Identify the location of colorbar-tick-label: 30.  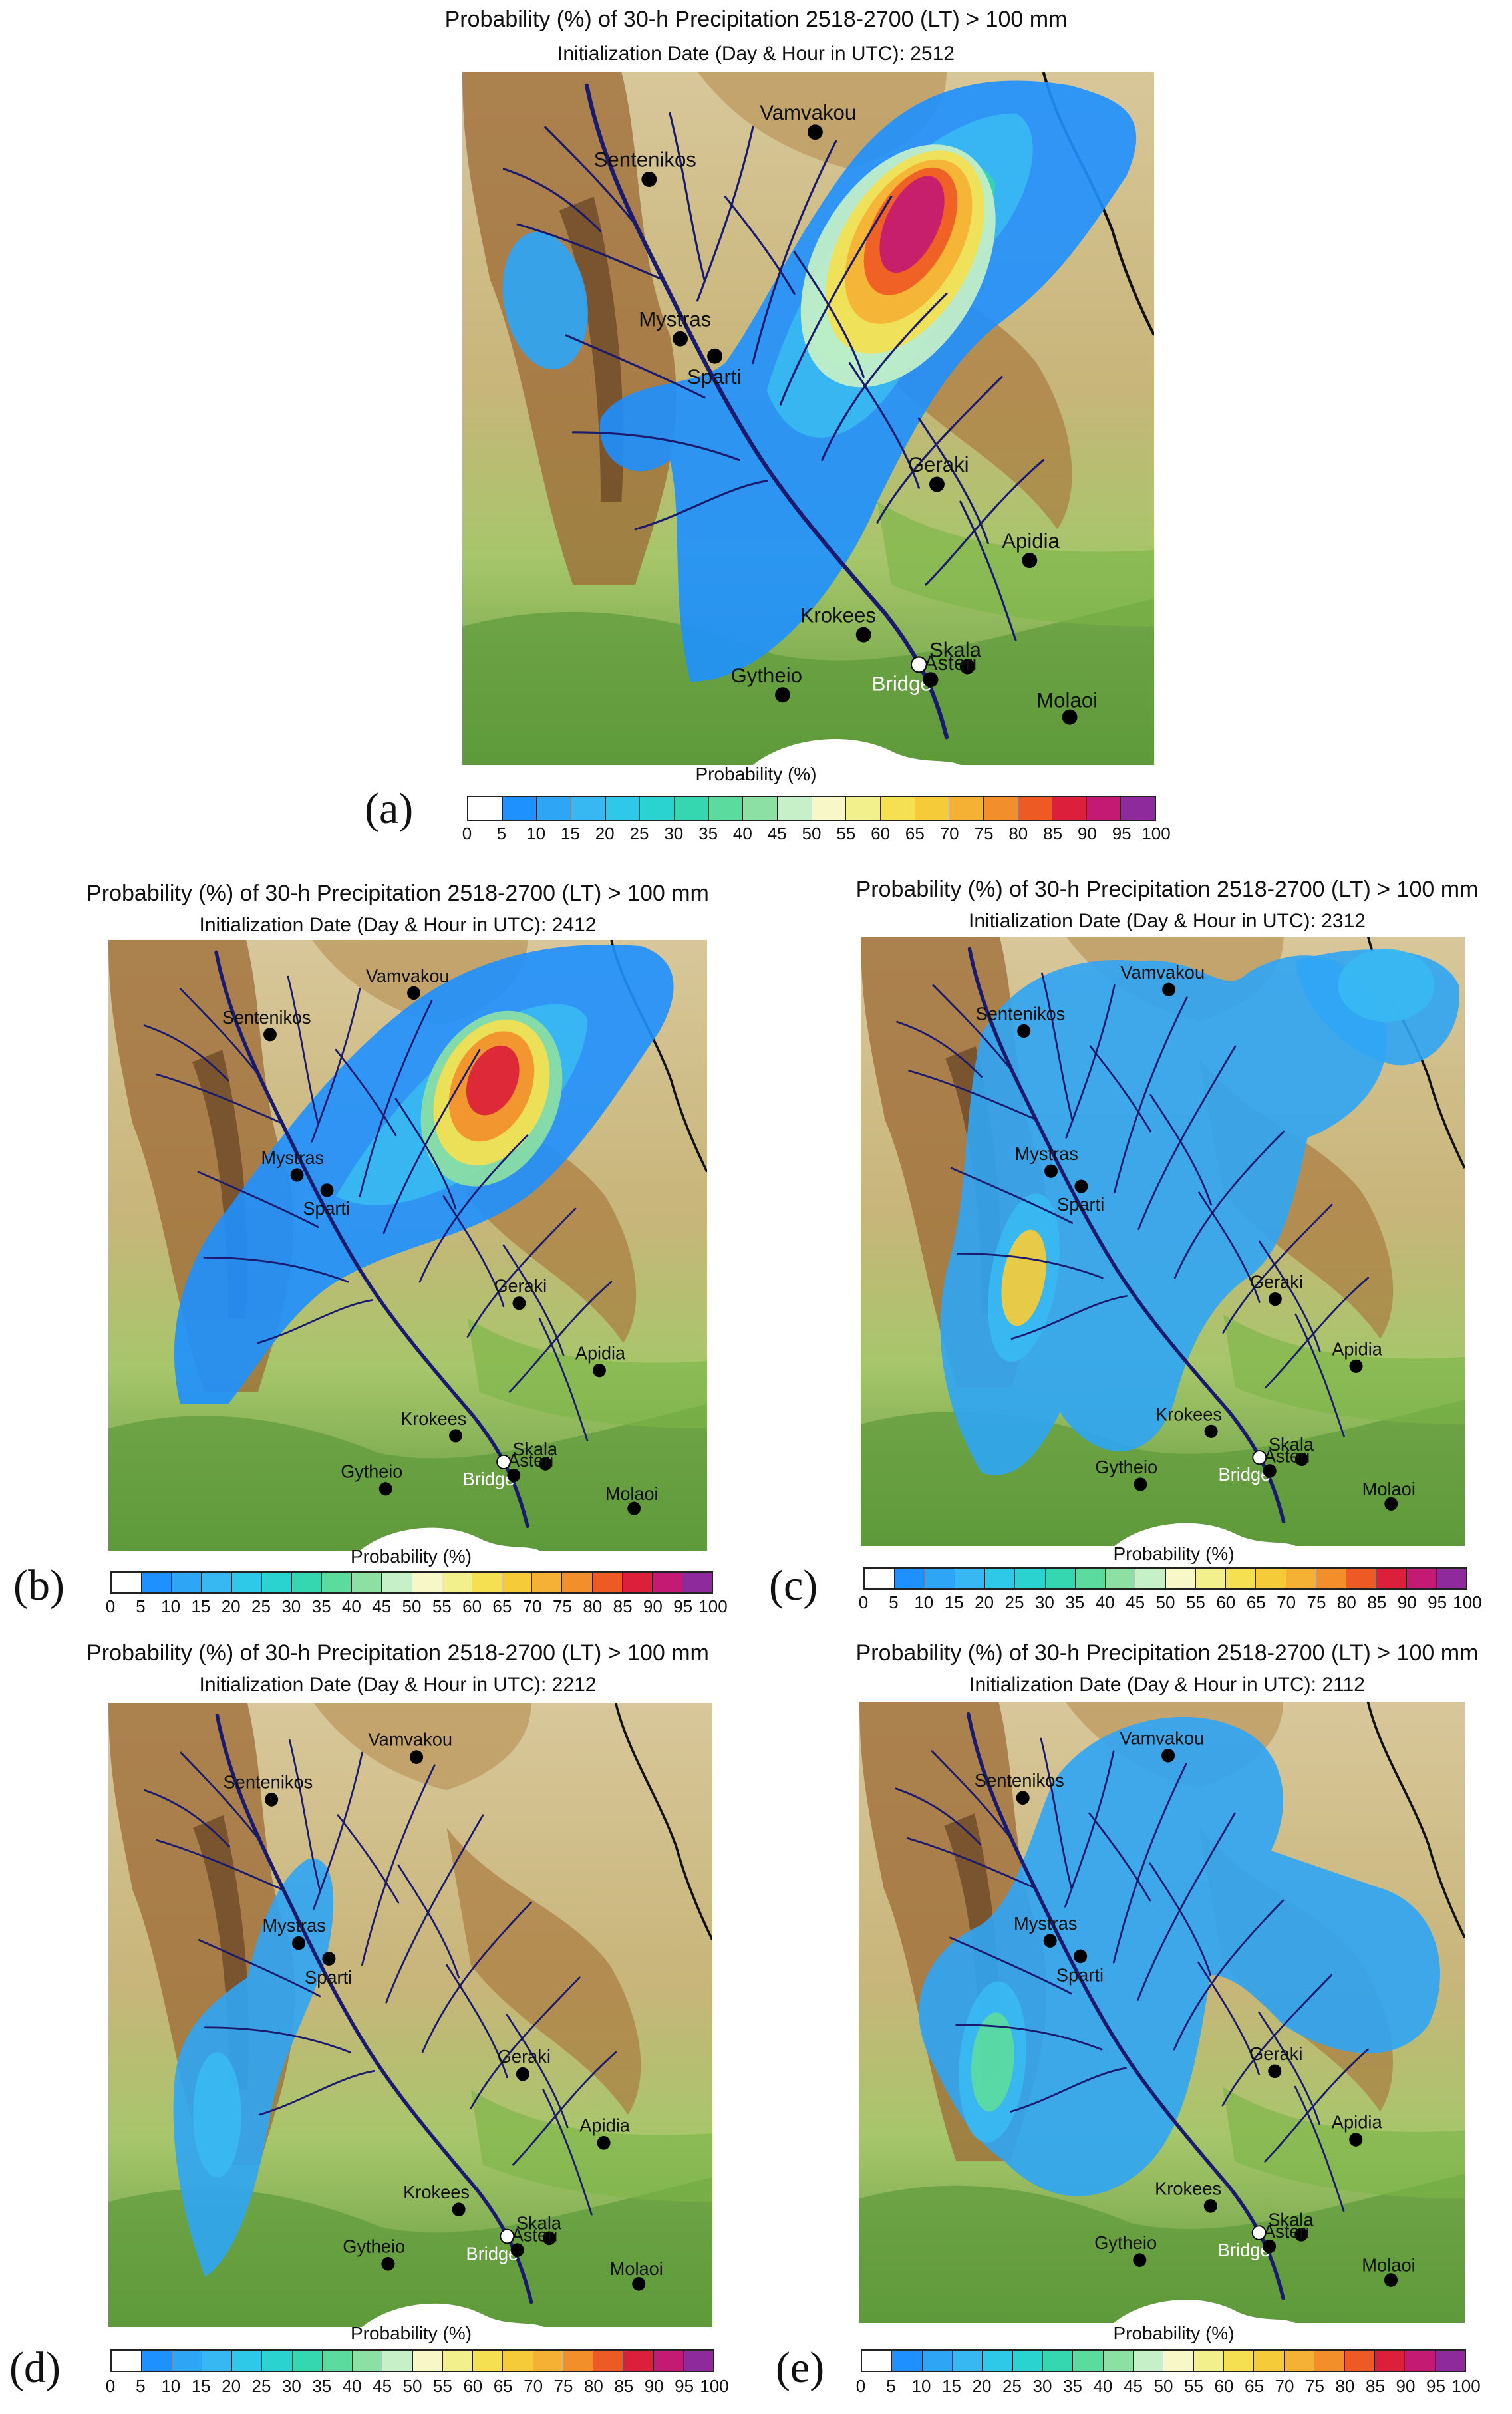
(291, 2386).